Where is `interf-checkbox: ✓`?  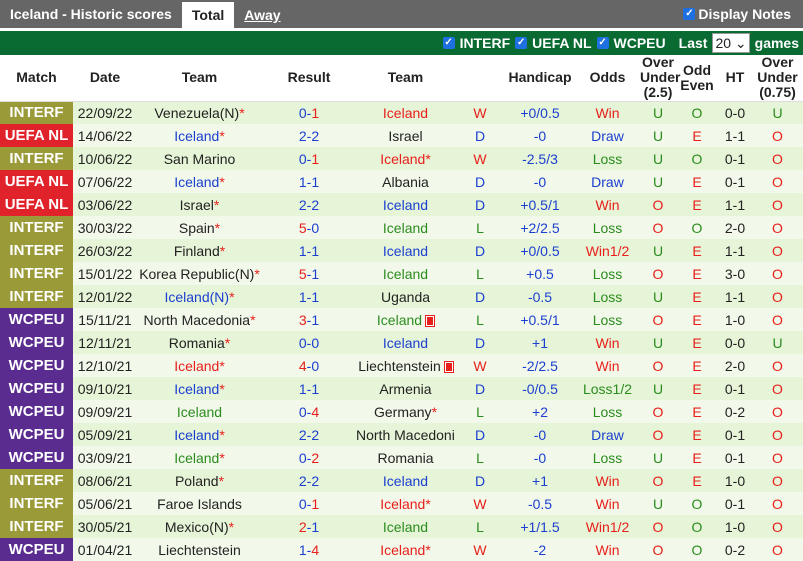
interf-checkbox: ✓ is located at coordinates (448, 43).